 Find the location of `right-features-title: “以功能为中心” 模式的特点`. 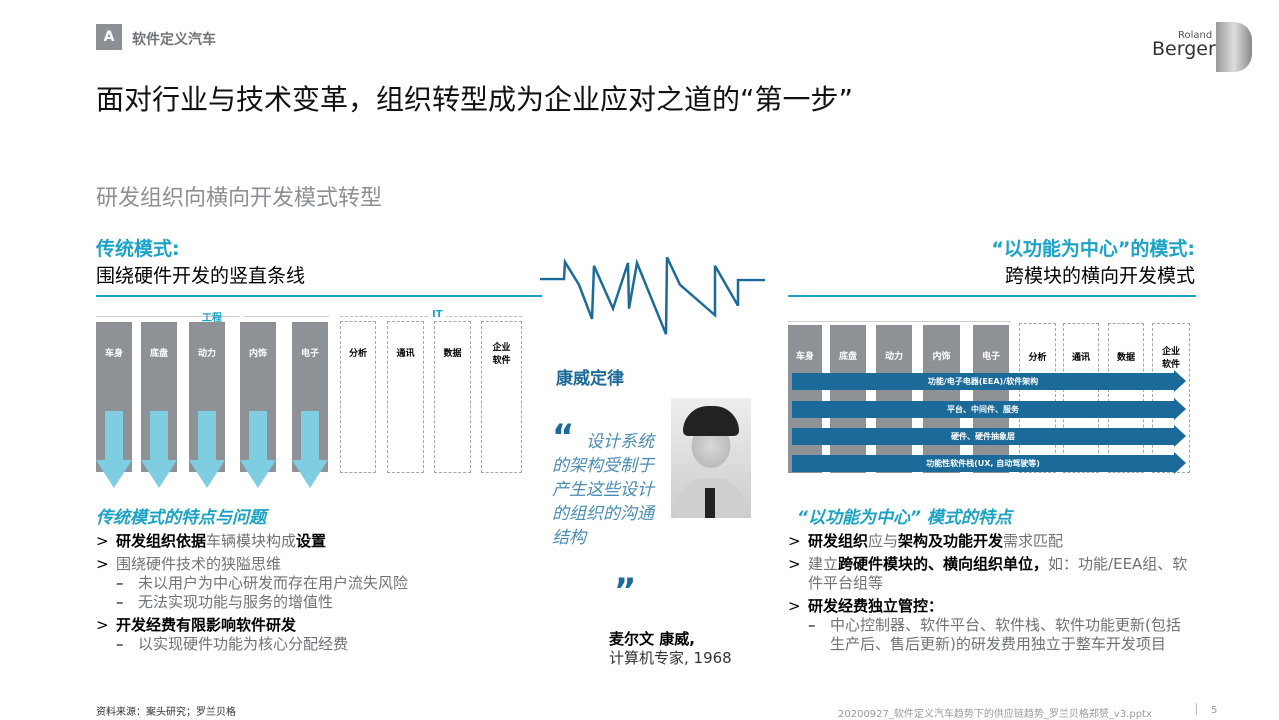

right-features-title: “以功能为中心” 模式的特点 is located at coordinates (904, 518).